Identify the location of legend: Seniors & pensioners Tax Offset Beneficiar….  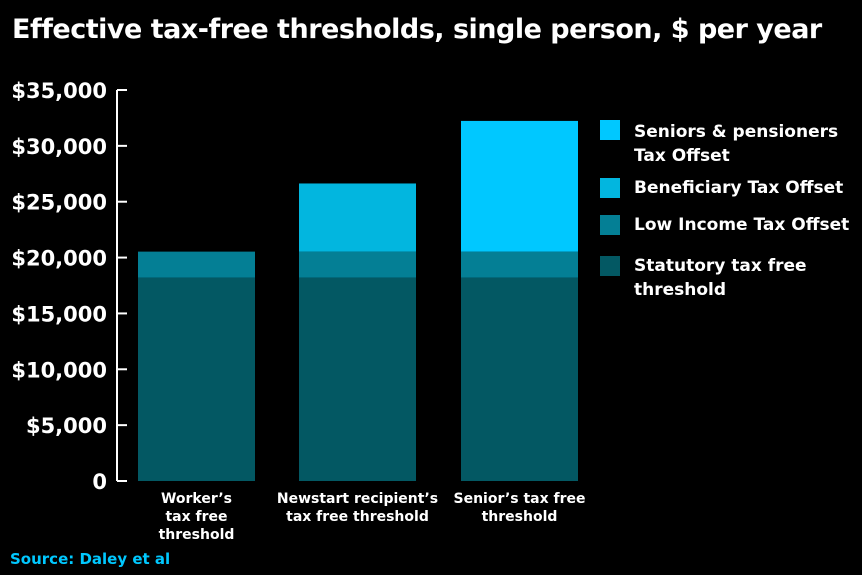
(724, 210).